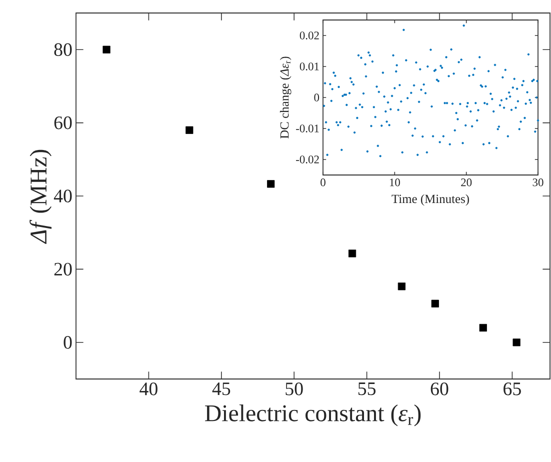 This screenshot has width=551, height=462. I want to click on x-tick-label: 60, so click(439, 389).